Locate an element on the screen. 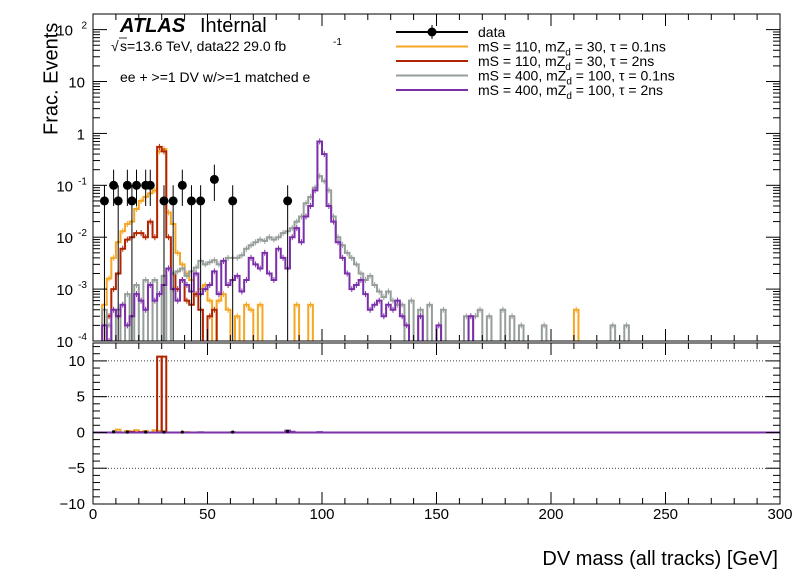 Image resolution: width=796 pixels, height=572 pixels. selection-label: ee + >=1 DV w/>=1 matched e is located at coordinates (215, 77).